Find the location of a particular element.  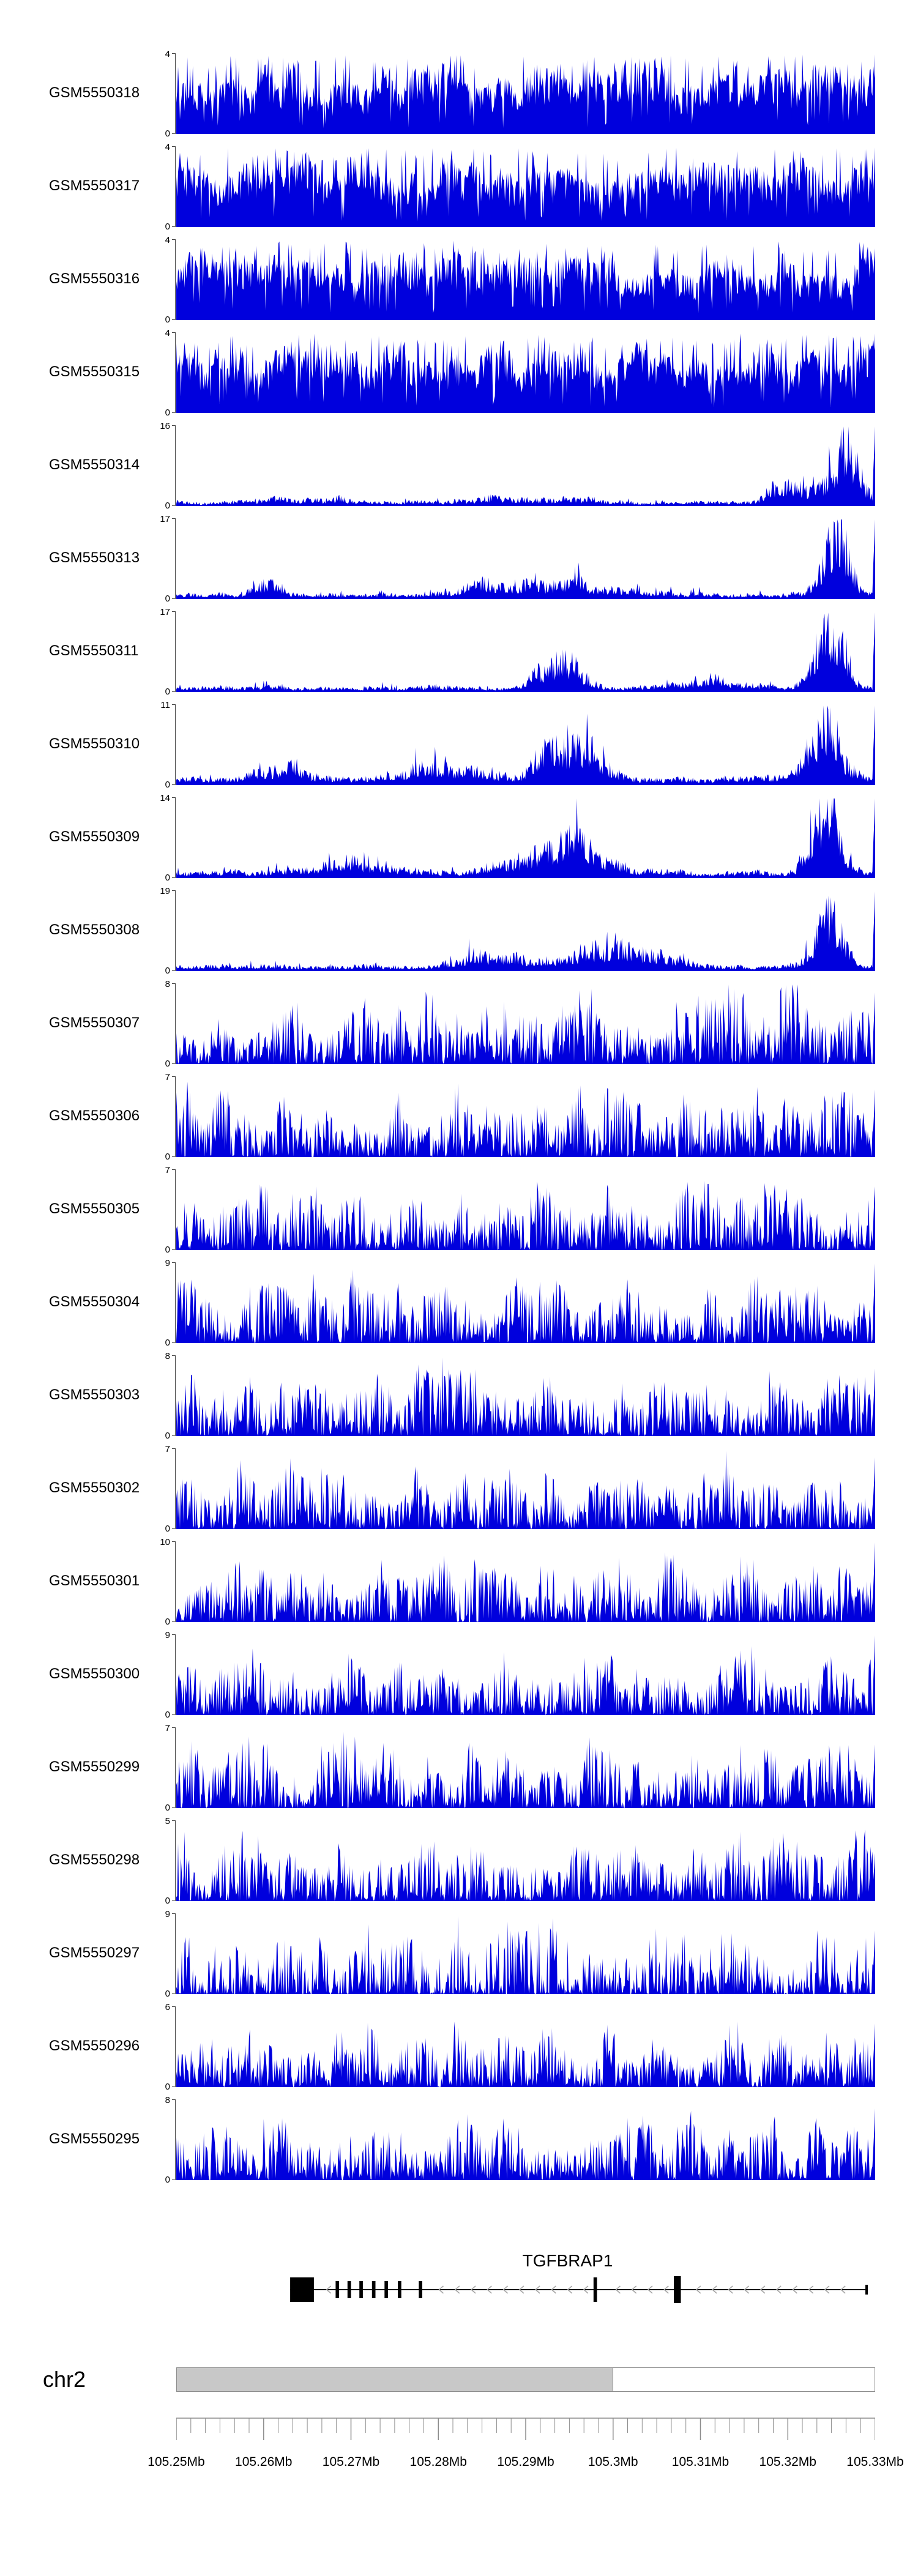

track-label: GSM5550296 is located at coordinates (94, 2046).